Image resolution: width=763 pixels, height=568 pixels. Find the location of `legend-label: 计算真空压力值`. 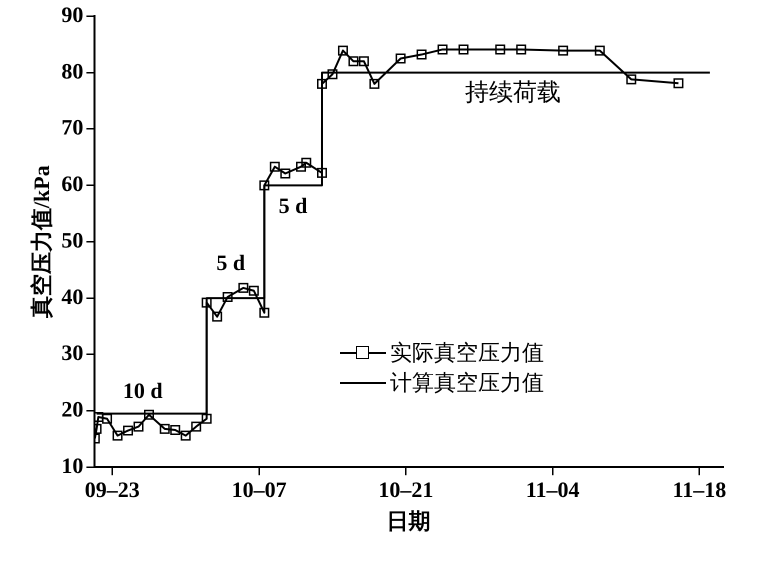

legend-label: 计算真空压力值 is located at coordinates (467, 383).